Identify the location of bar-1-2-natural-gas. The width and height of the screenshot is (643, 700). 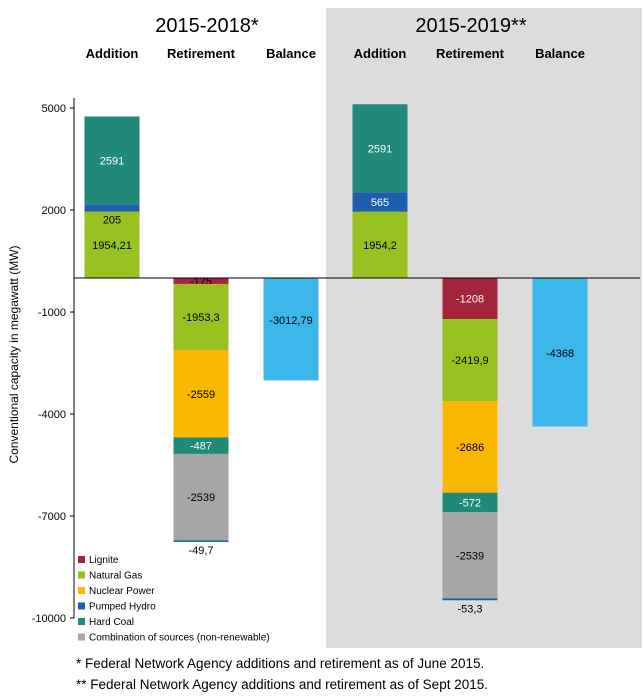
(201, 317).